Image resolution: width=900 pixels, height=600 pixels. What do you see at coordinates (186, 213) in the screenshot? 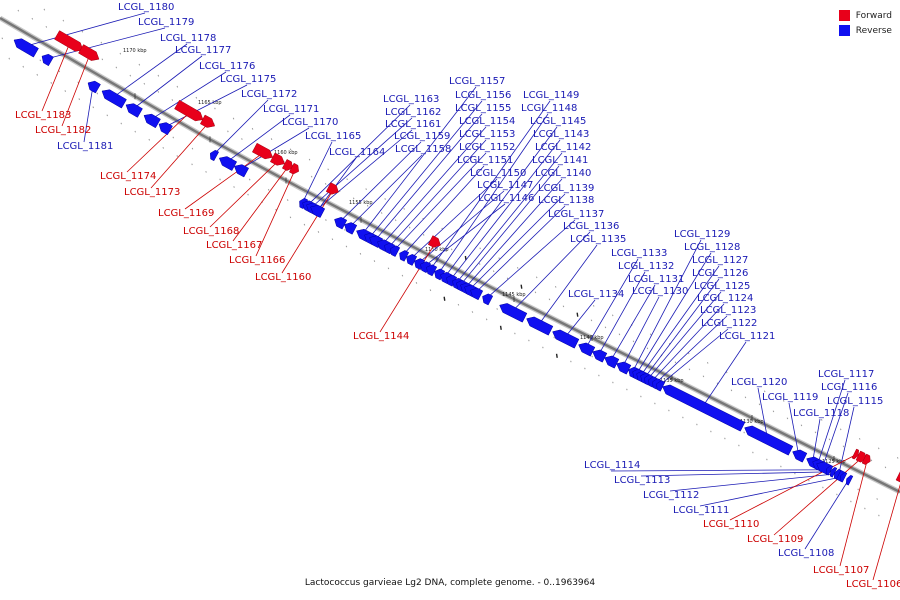
I see `gene-label: LCGL_1169` at bounding box center [186, 213].